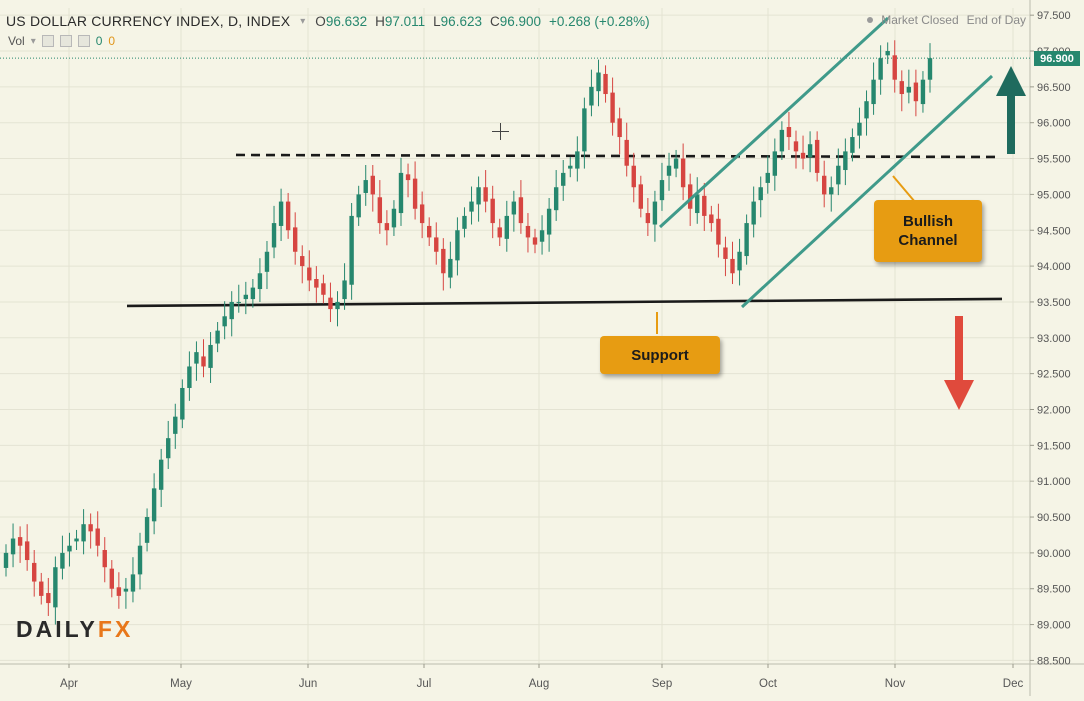 This screenshot has width=1084, height=701. I want to click on time-tick-label: Dec, so click(1013, 684).